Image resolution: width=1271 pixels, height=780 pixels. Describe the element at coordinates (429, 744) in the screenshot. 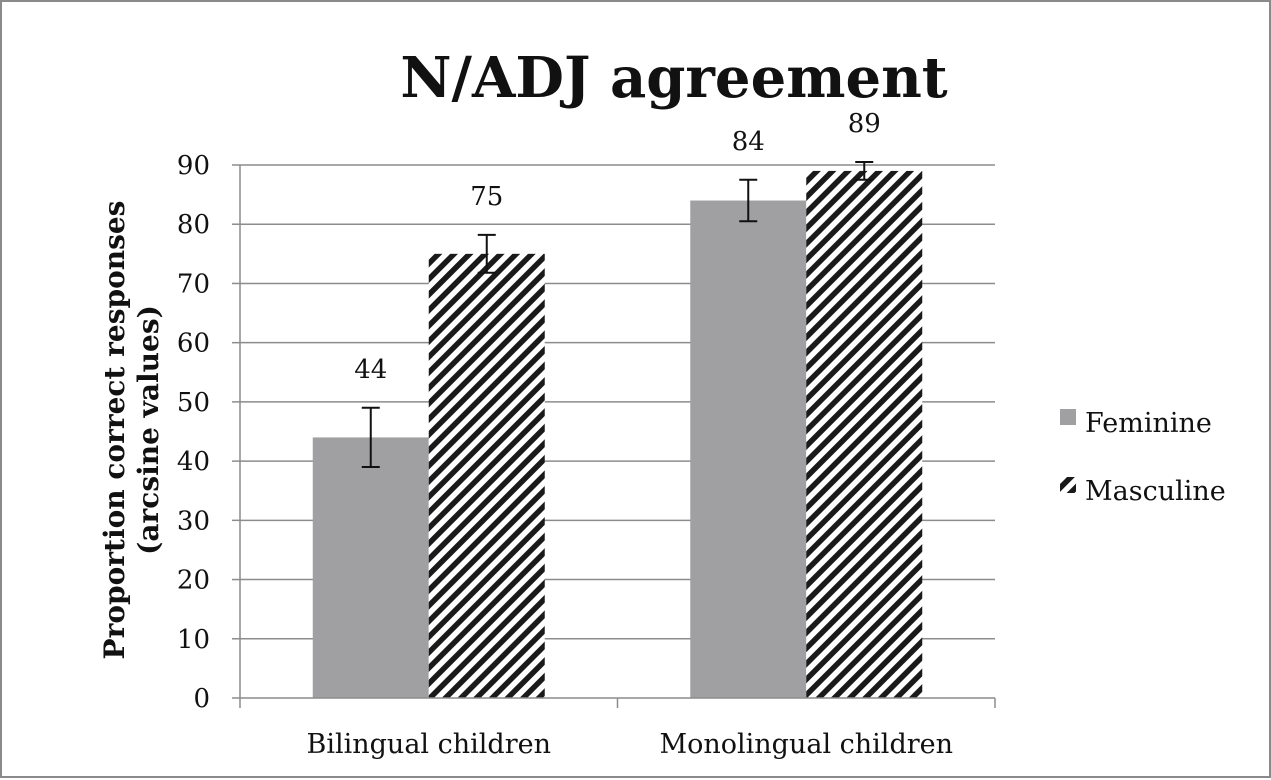

I see `x-category-label: Bilingual children` at that location.